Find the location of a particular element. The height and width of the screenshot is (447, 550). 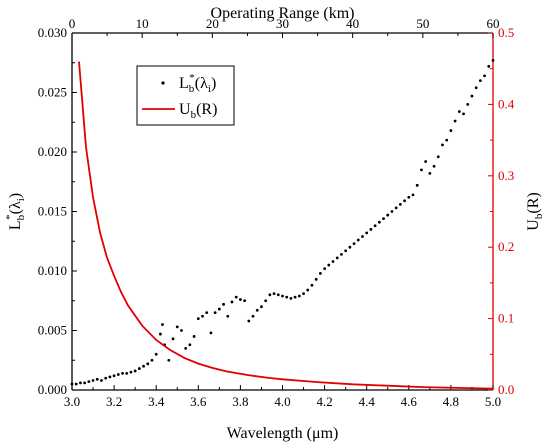

left-tick-label: 0.020 is located at coordinates (52, 151).